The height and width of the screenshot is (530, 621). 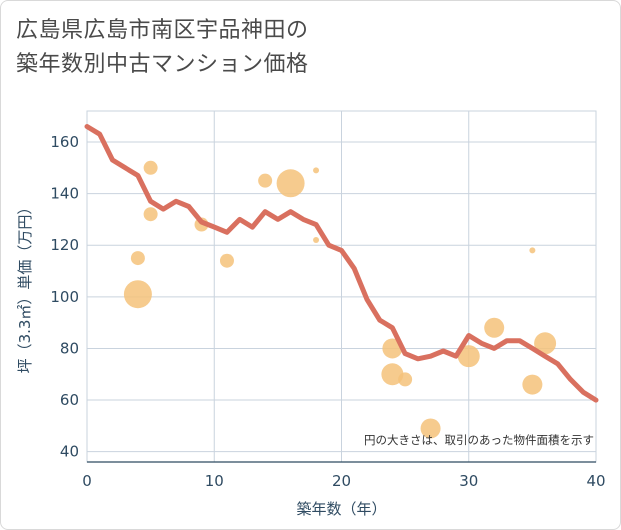 I want to click on y-tick-label: 120, so click(x=64, y=245).